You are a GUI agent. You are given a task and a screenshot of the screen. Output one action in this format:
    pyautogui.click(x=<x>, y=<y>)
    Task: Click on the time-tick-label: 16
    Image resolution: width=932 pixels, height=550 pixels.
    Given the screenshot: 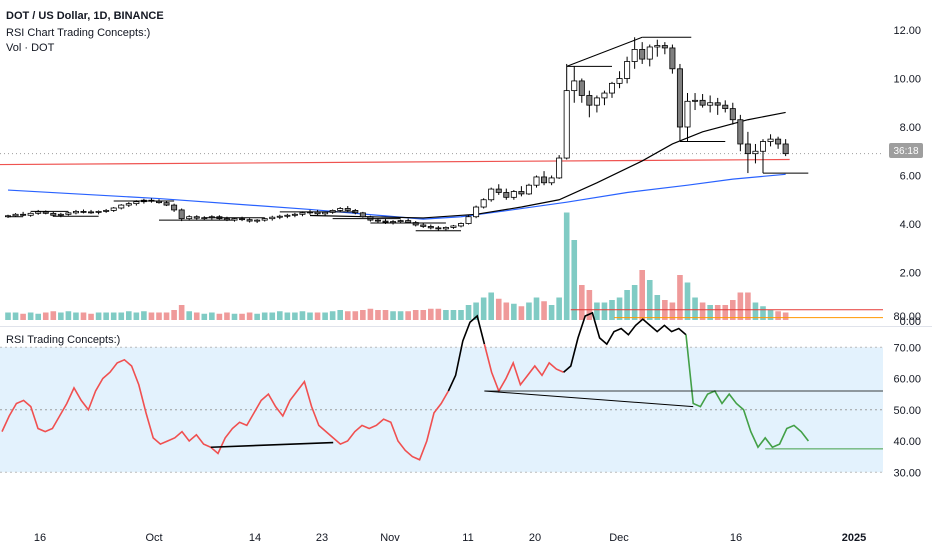 What is the action you would take?
    pyautogui.click(x=40, y=538)
    